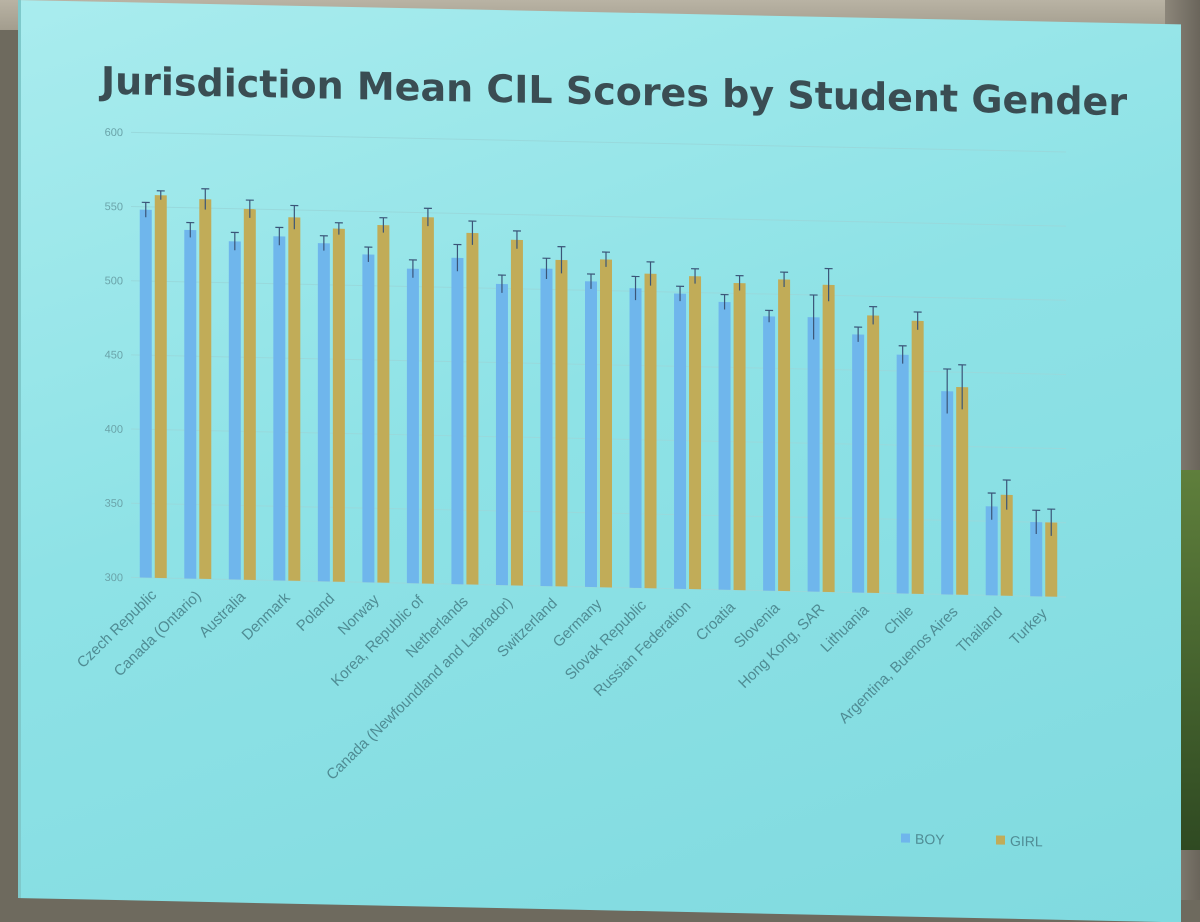  Describe the element at coordinates (1026, 841) in the screenshot. I see `legend-label-girl: GIRL` at that location.